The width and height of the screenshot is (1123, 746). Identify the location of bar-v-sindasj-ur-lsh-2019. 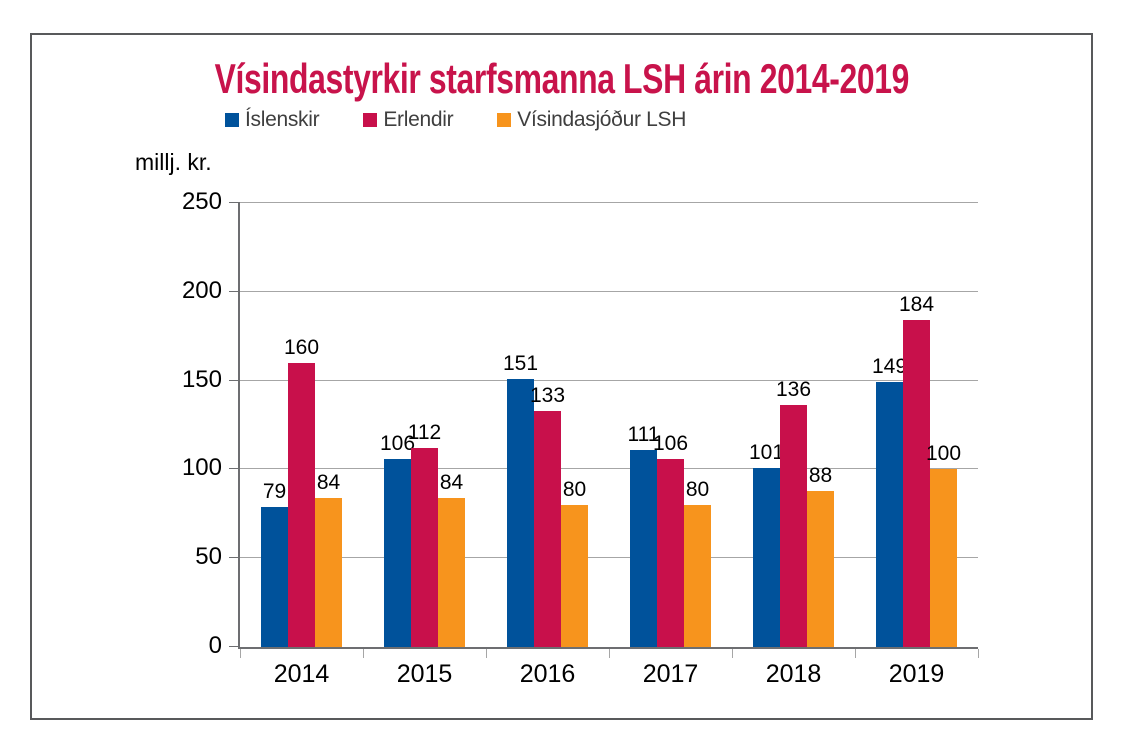
(943, 558).